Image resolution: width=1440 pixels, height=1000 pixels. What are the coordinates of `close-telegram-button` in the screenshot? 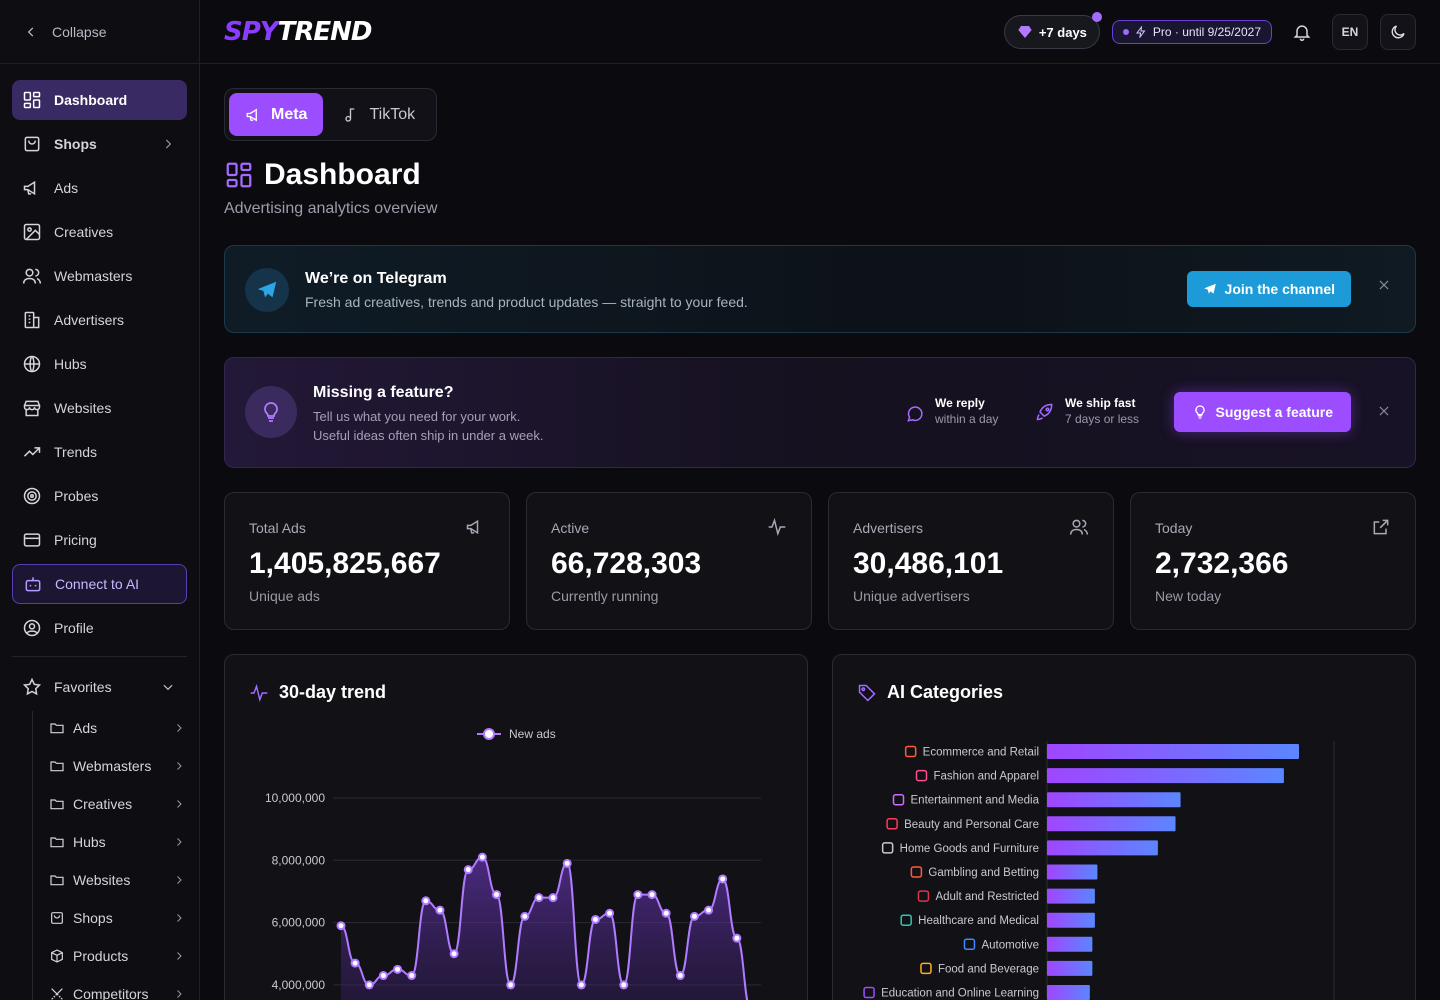 It's located at (1384, 287).